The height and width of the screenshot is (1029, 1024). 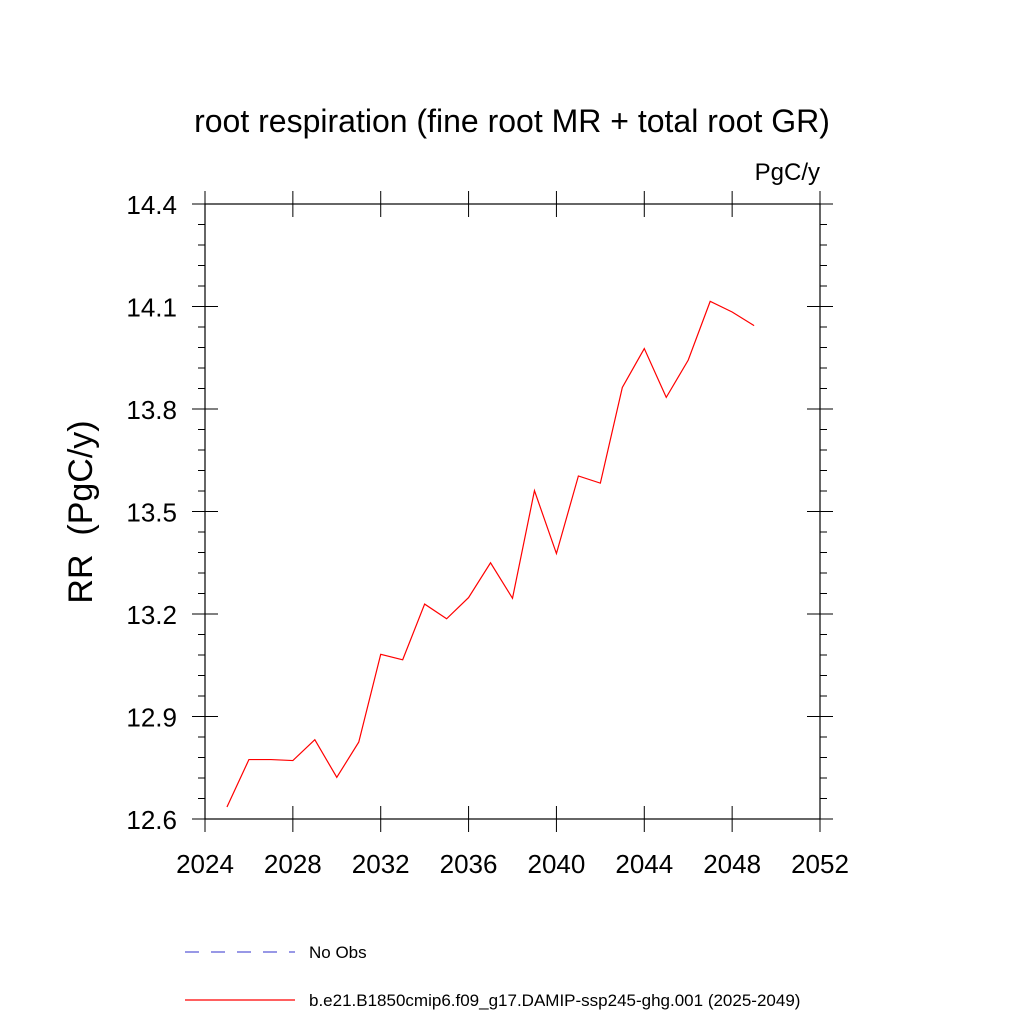 I want to click on units-label: PgC/y, so click(x=787, y=172).